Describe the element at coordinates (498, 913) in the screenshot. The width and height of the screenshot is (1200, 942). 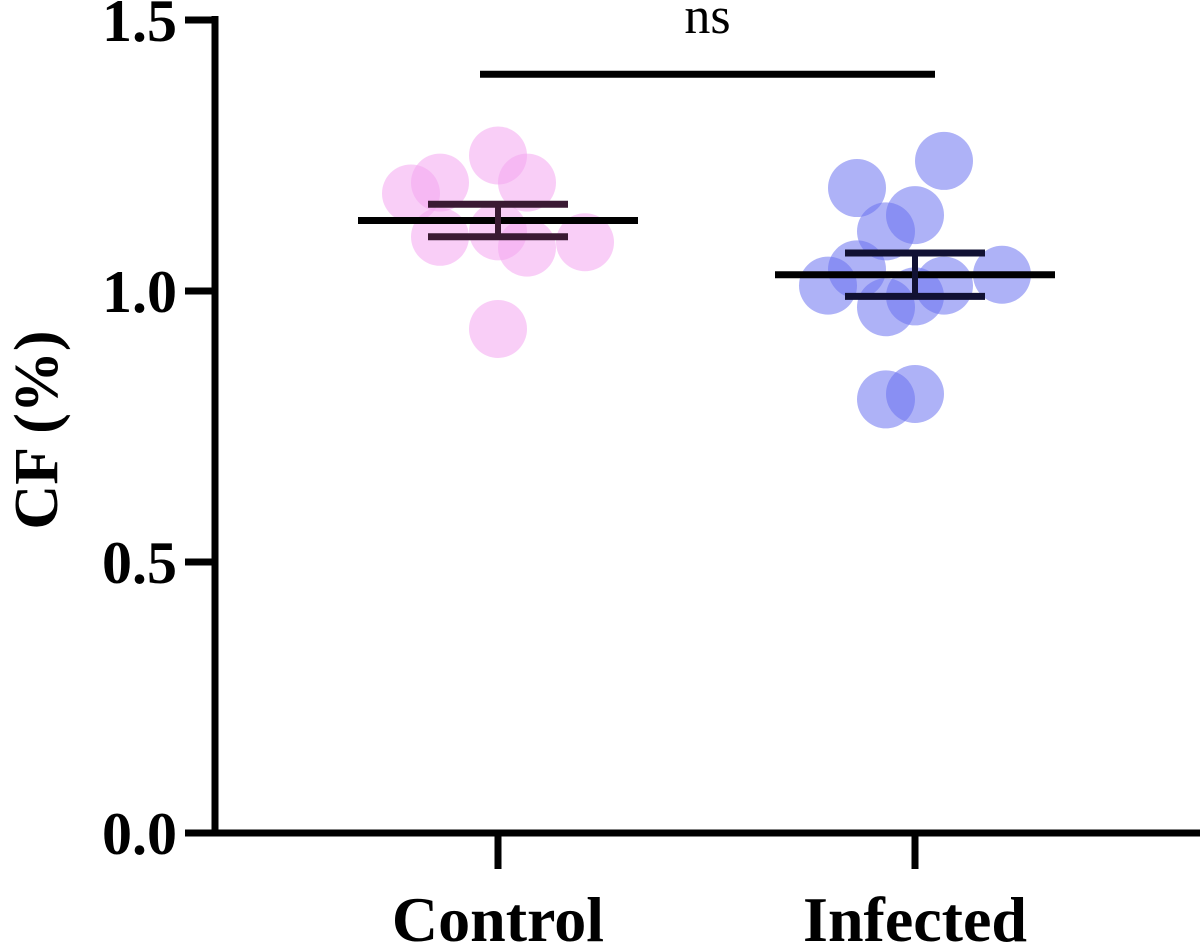
I see `x-category-label: Control` at that location.